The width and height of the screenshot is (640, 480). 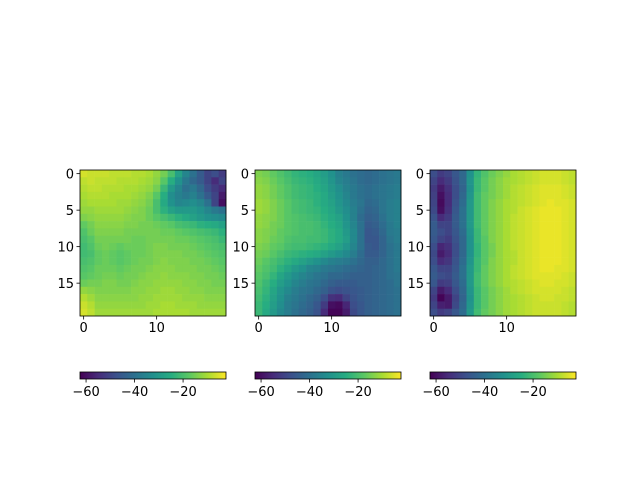 What do you see at coordinates (503, 243) in the screenshot?
I see `axes-frame` at bounding box center [503, 243].